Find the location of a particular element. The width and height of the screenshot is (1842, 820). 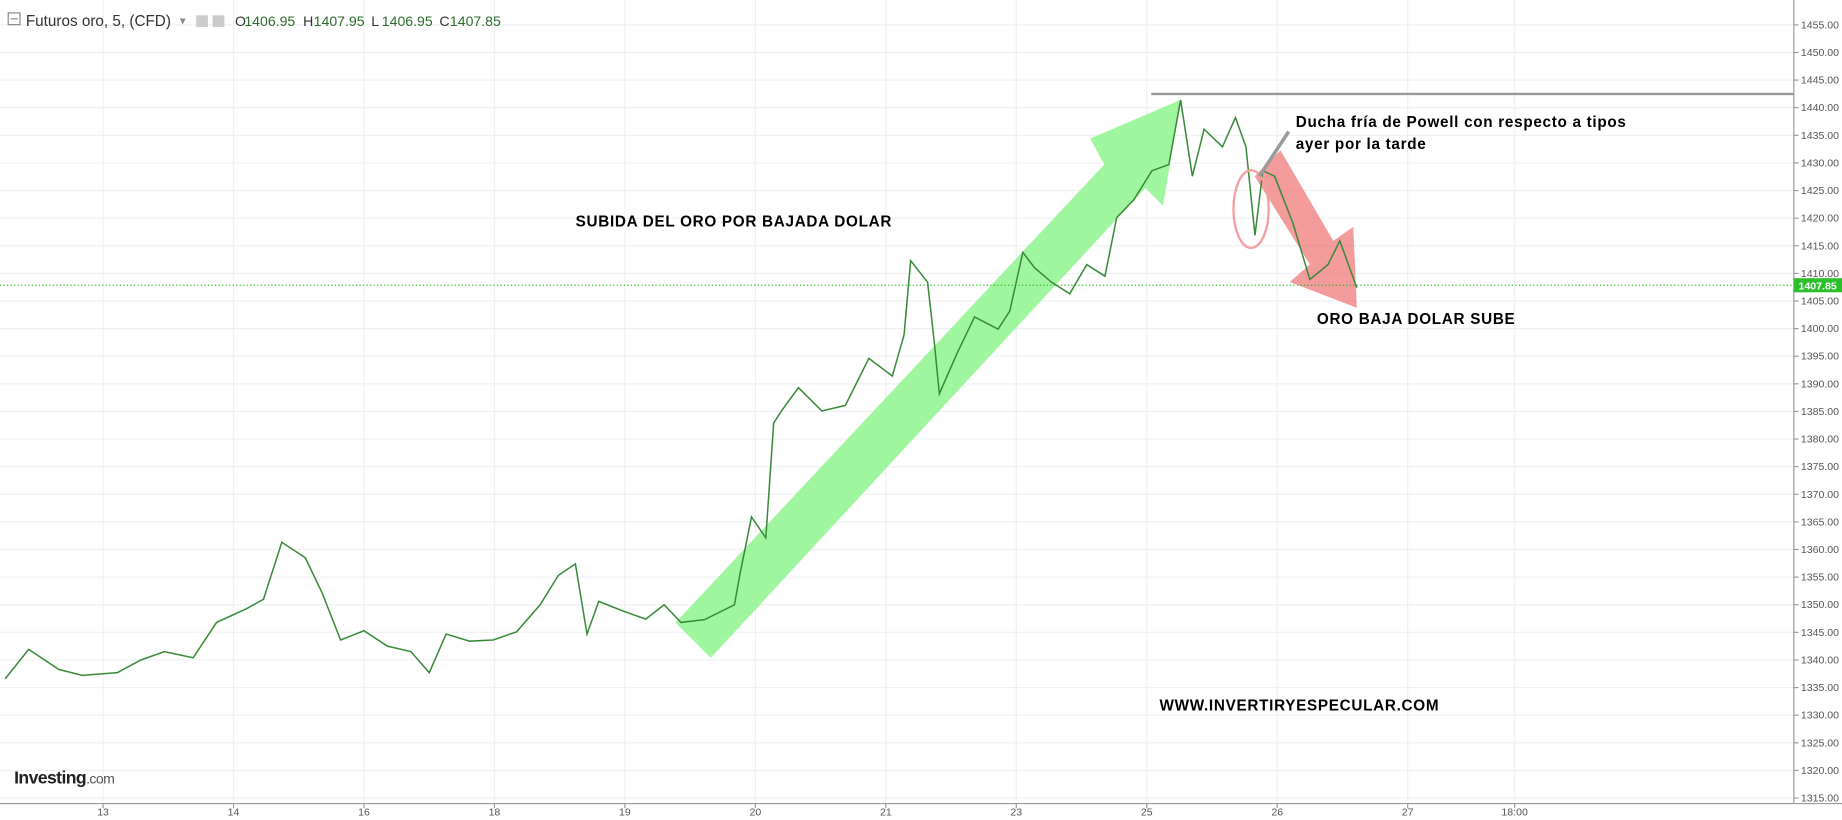

last-price-label: 1407.85 is located at coordinates (1818, 286).